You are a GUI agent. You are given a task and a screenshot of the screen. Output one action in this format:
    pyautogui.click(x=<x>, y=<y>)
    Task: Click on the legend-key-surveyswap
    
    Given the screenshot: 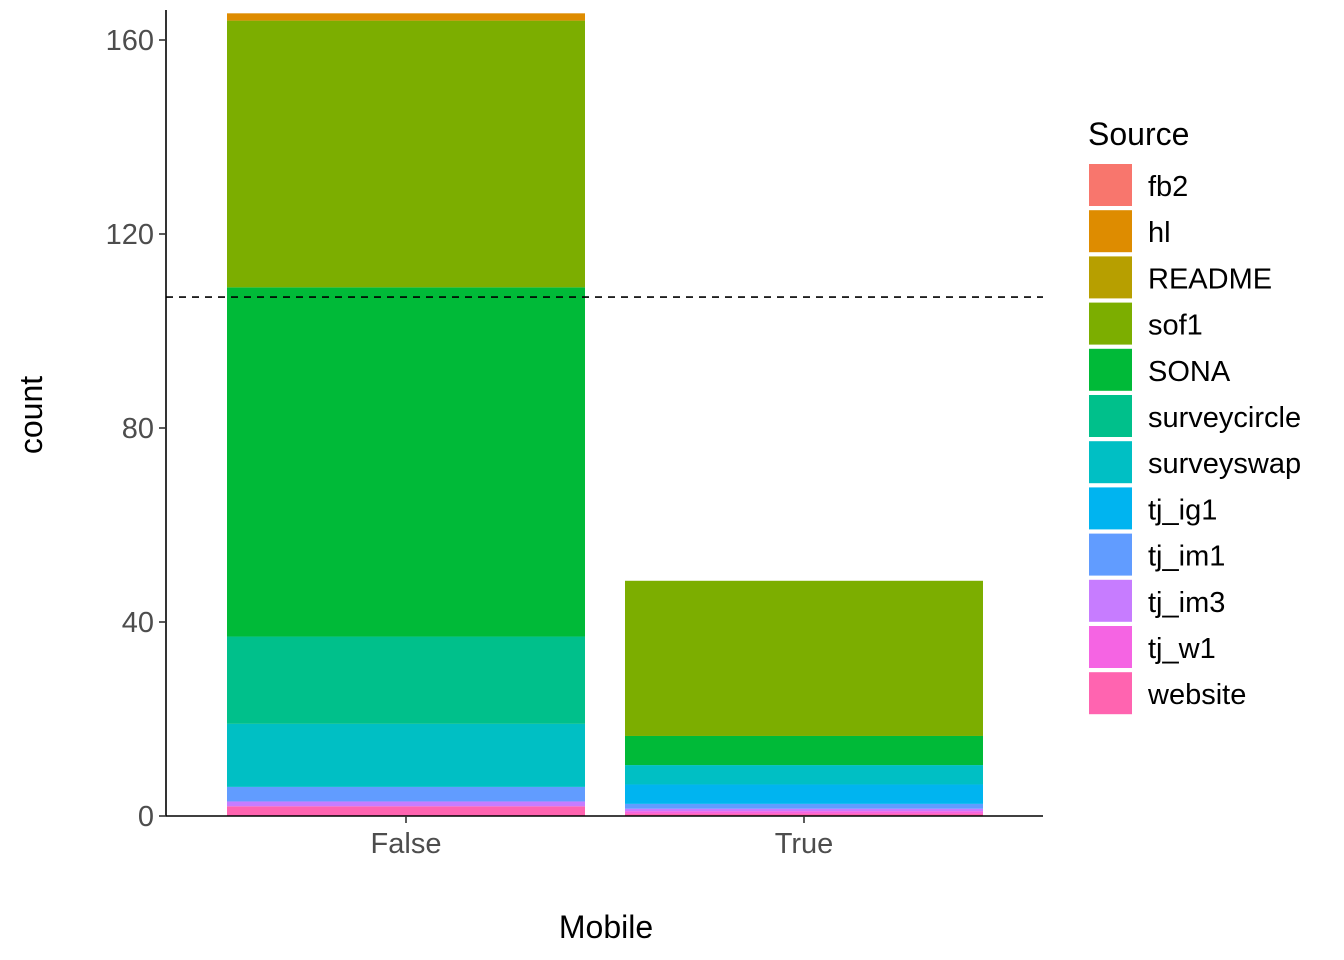 What is the action you would take?
    pyautogui.click(x=1110, y=462)
    